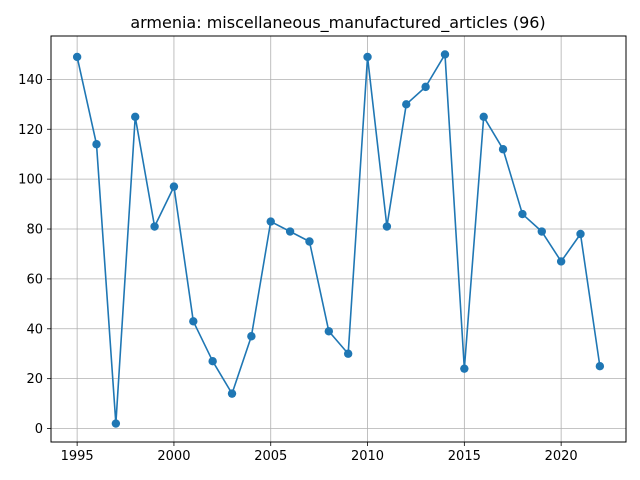 The height and width of the screenshot is (480, 640). I want to click on x-tick-label: 2015, so click(464, 456).